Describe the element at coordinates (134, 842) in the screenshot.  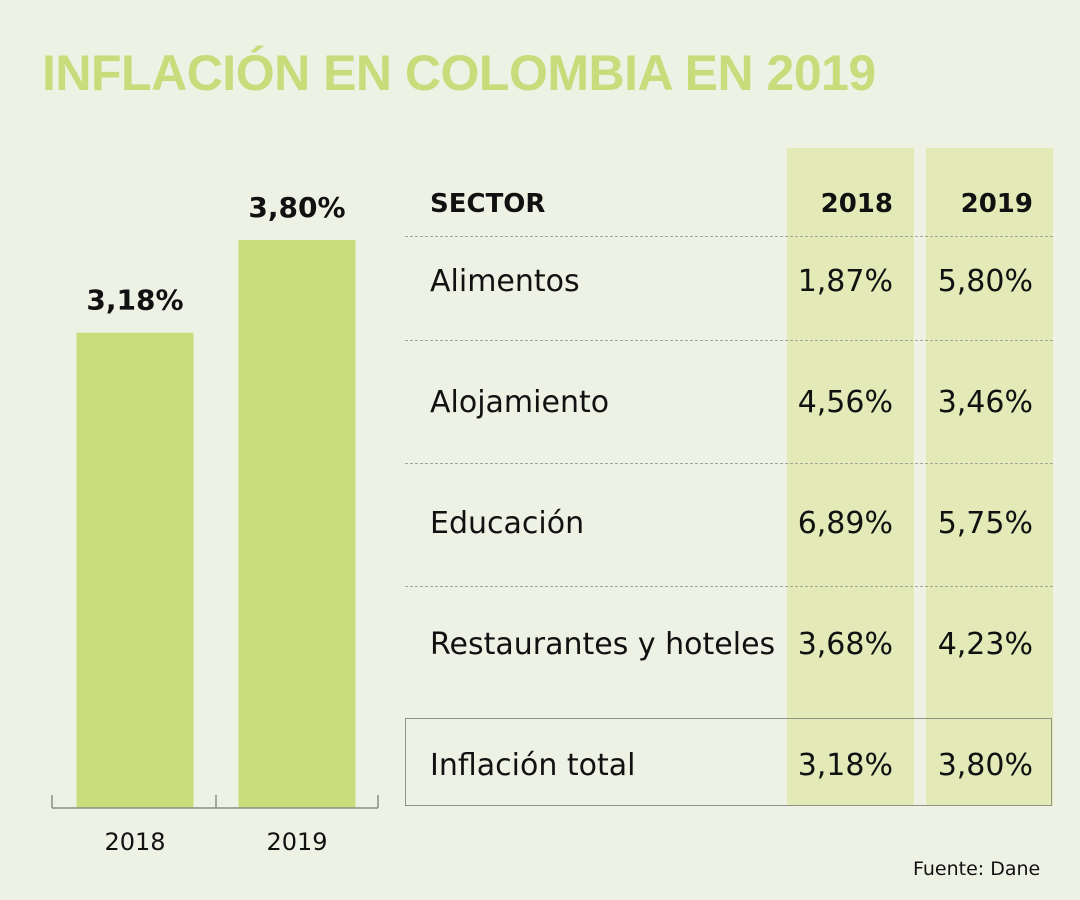
I see `x-tick-label: 2018` at that location.